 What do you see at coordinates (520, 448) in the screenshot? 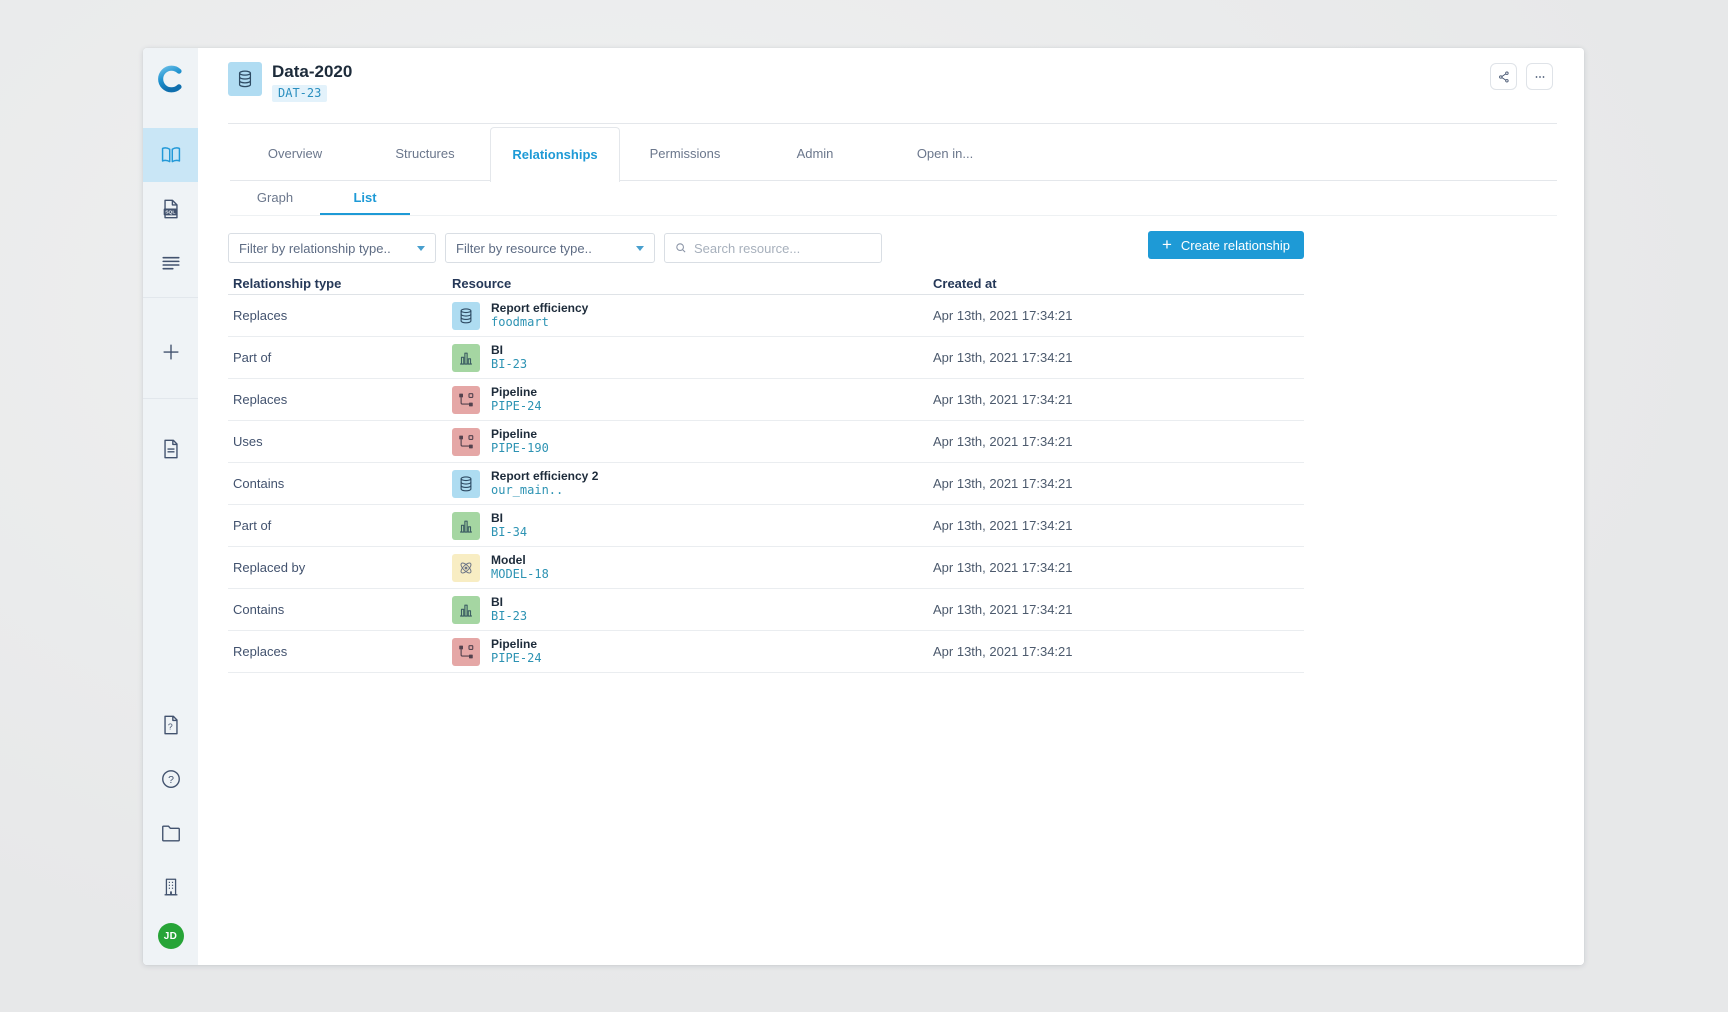
I see `resource-code: PIPE-190` at bounding box center [520, 448].